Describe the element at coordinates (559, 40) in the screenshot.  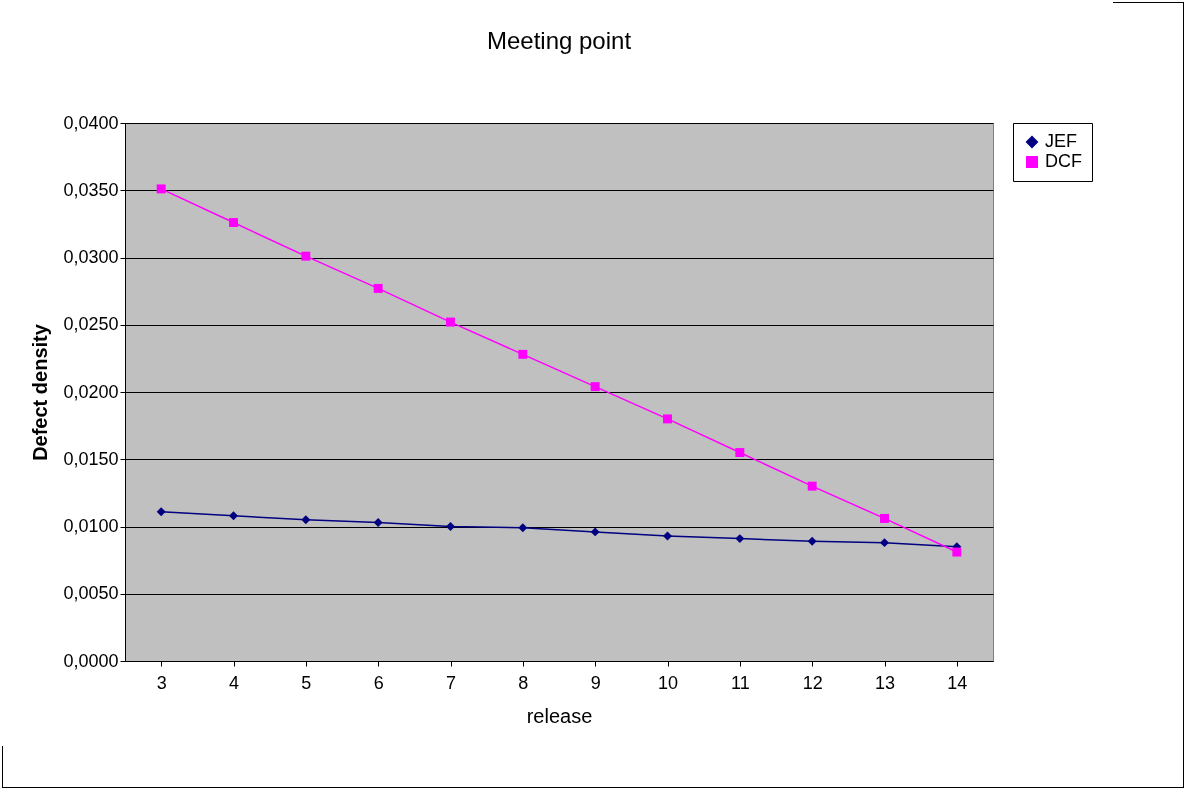
I see `chart-title: Meeting point` at that location.